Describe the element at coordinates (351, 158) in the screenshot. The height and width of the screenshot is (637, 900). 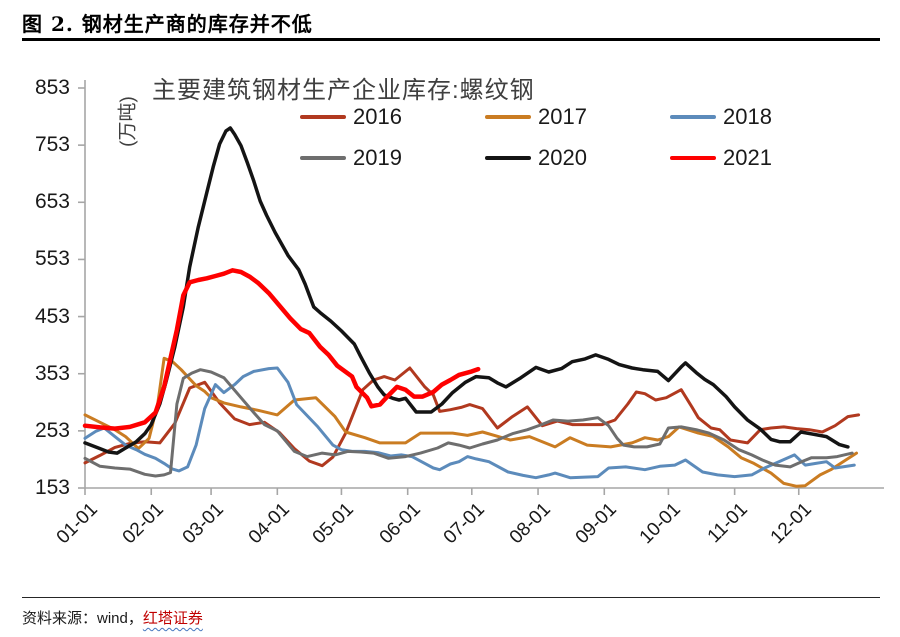
I see `legend-item-2019: 2019` at that location.